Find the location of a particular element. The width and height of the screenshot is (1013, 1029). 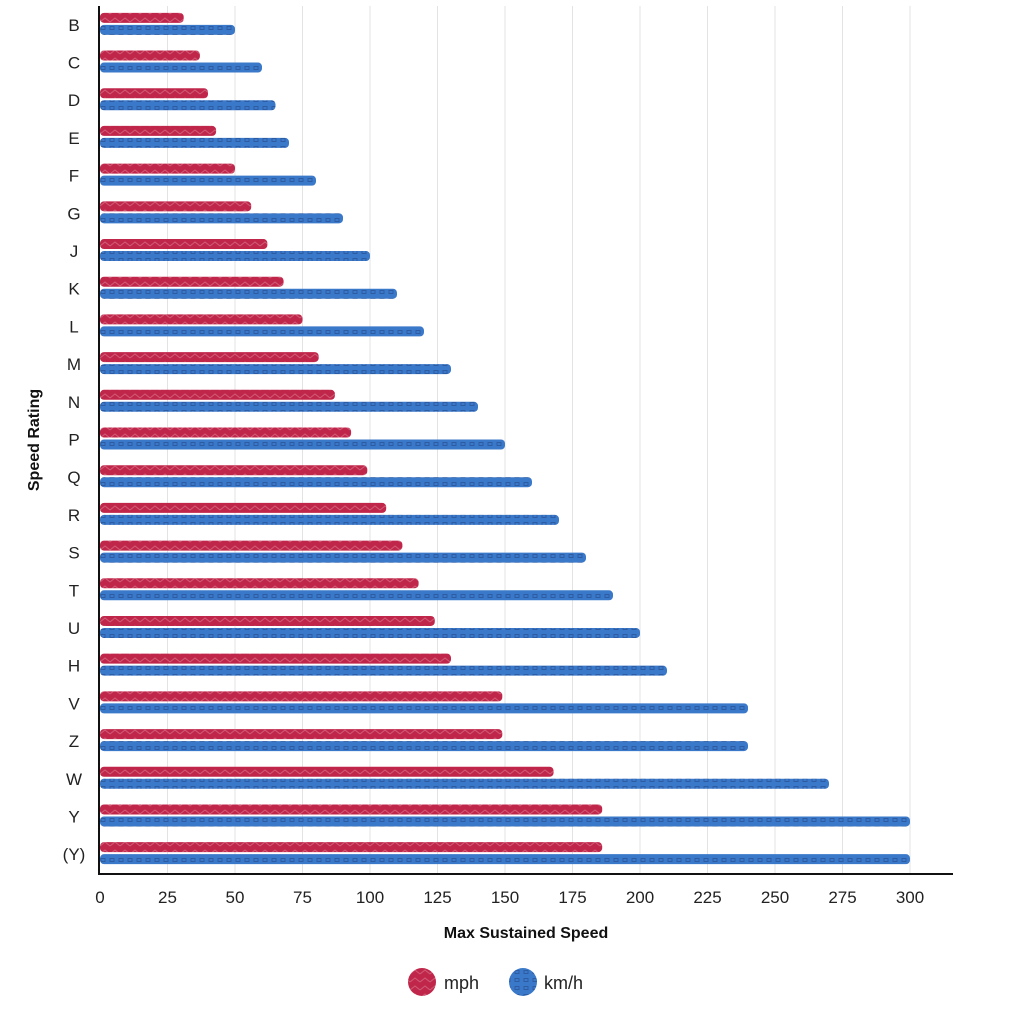

x-tick-label: 0 is located at coordinates (99, 897).